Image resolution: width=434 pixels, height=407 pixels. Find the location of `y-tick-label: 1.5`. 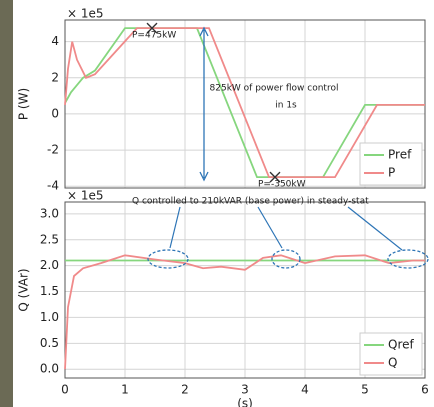

y-tick-label: 1.5 is located at coordinates (49, 291).